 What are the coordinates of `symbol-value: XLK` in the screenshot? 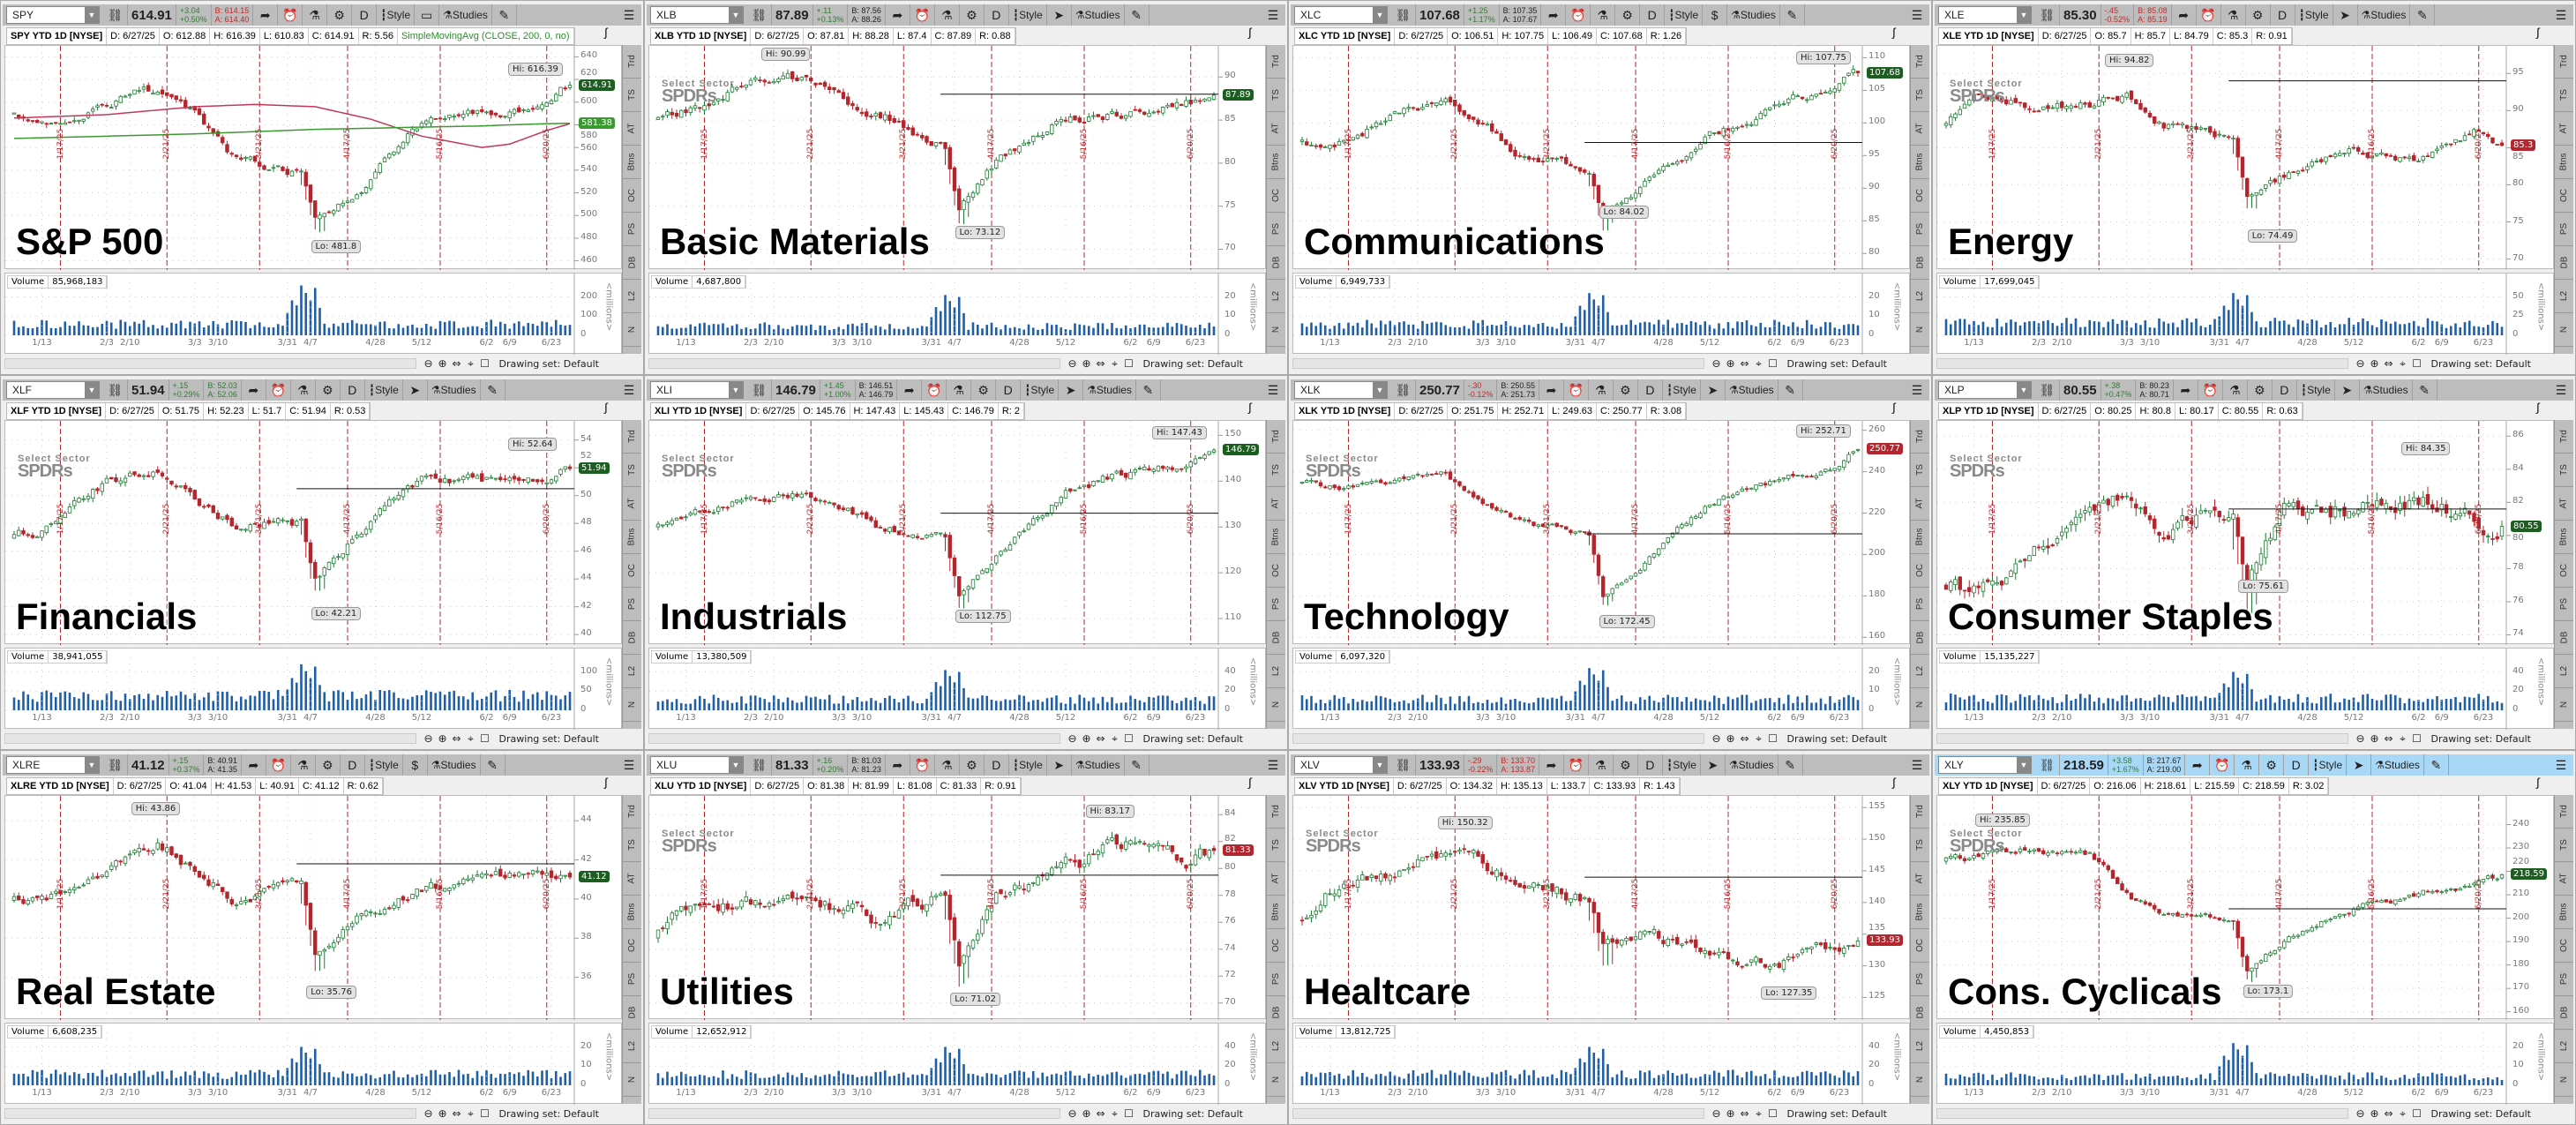 It's located at (1311, 390).